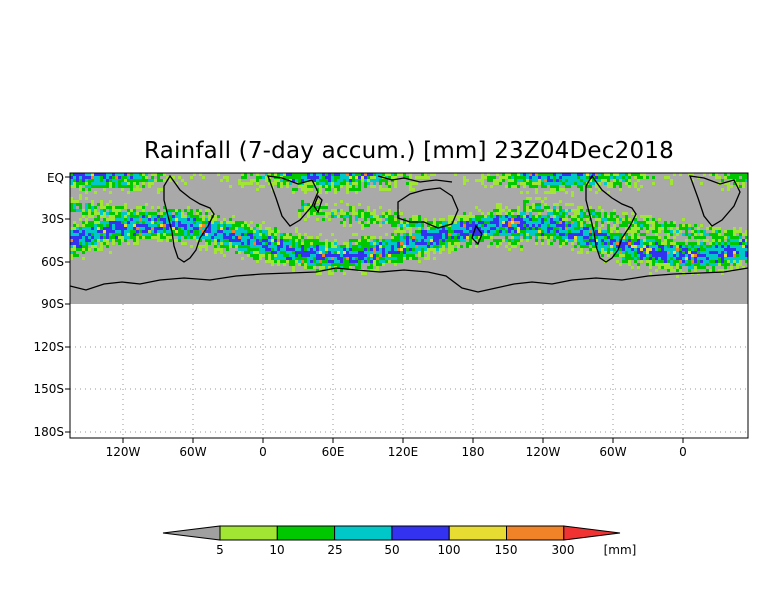 The width and height of the screenshot is (784, 612). What do you see at coordinates (391, 550) in the screenshot?
I see `colorbar-label-50: 50` at bounding box center [391, 550].